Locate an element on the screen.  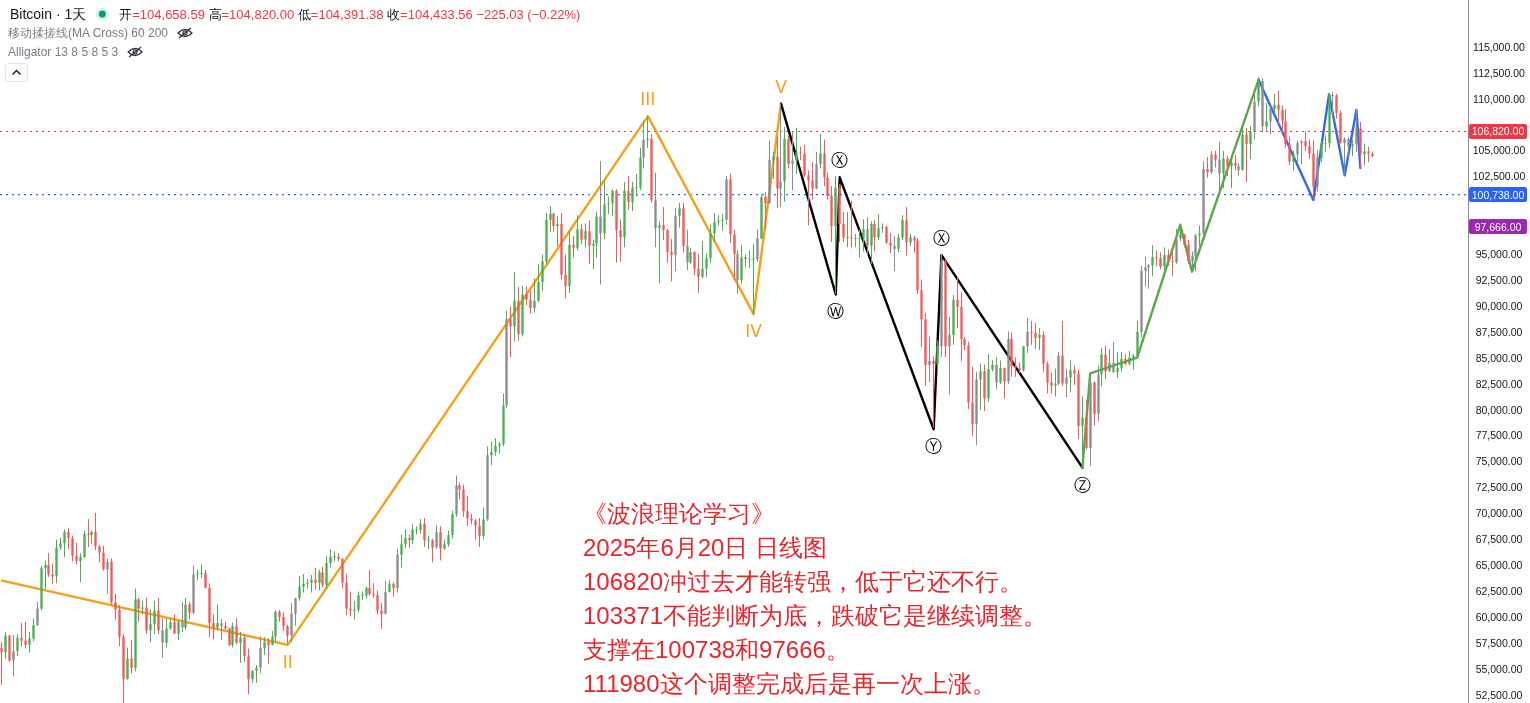
annotation: 《波浪理论学习》 is located at coordinates (679, 513).